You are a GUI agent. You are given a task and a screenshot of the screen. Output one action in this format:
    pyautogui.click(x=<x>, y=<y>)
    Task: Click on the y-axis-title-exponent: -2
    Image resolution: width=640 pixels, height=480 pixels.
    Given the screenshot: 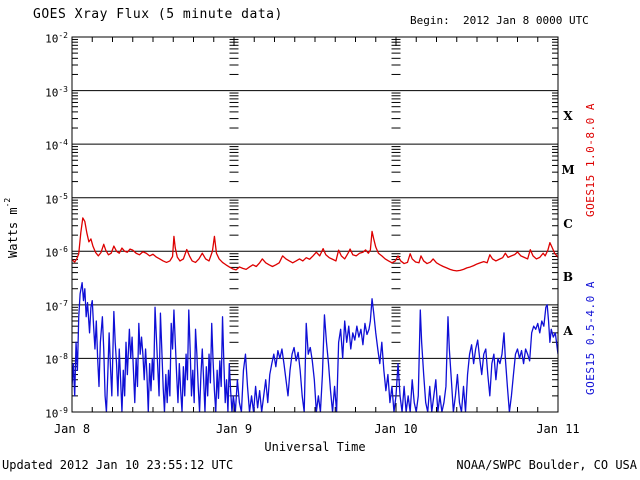 What is the action you would take?
    pyautogui.click(x=7, y=202)
    